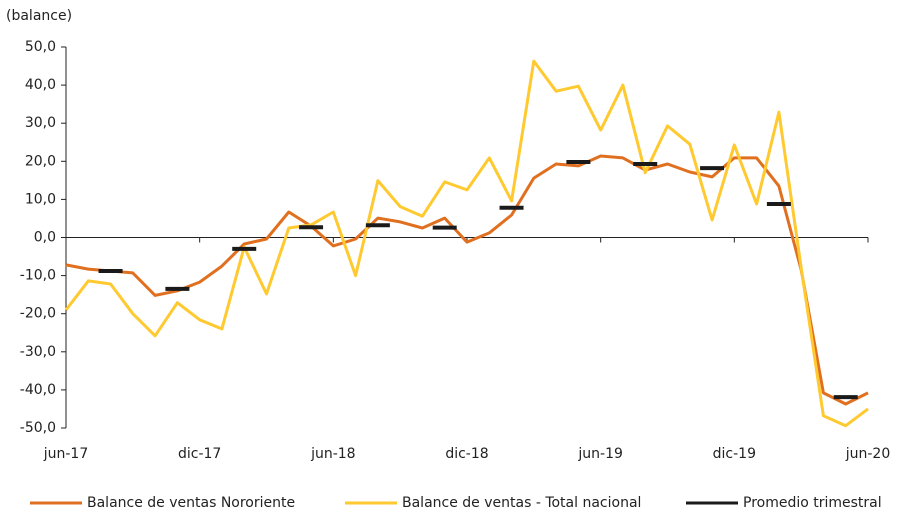 The width and height of the screenshot is (899, 516). What do you see at coordinates (191, 503) in the screenshot?
I see `legend-label: Balance de ventas Nororiente` at bounding box center [191, 503].